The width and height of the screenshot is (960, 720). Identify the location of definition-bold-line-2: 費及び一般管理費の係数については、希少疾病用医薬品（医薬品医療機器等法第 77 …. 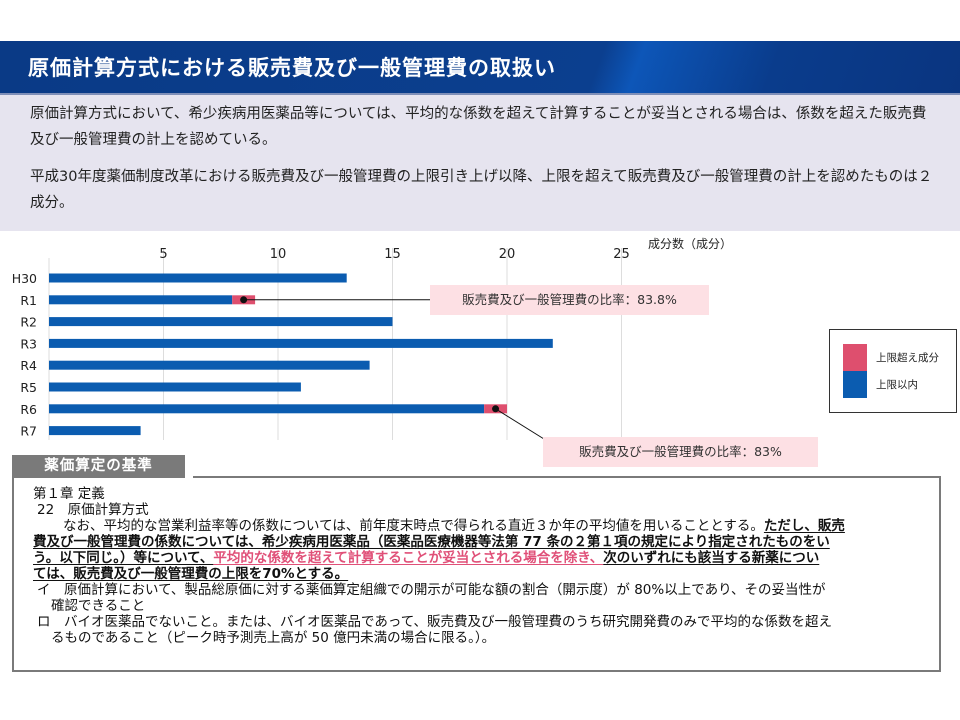
(431, 542).